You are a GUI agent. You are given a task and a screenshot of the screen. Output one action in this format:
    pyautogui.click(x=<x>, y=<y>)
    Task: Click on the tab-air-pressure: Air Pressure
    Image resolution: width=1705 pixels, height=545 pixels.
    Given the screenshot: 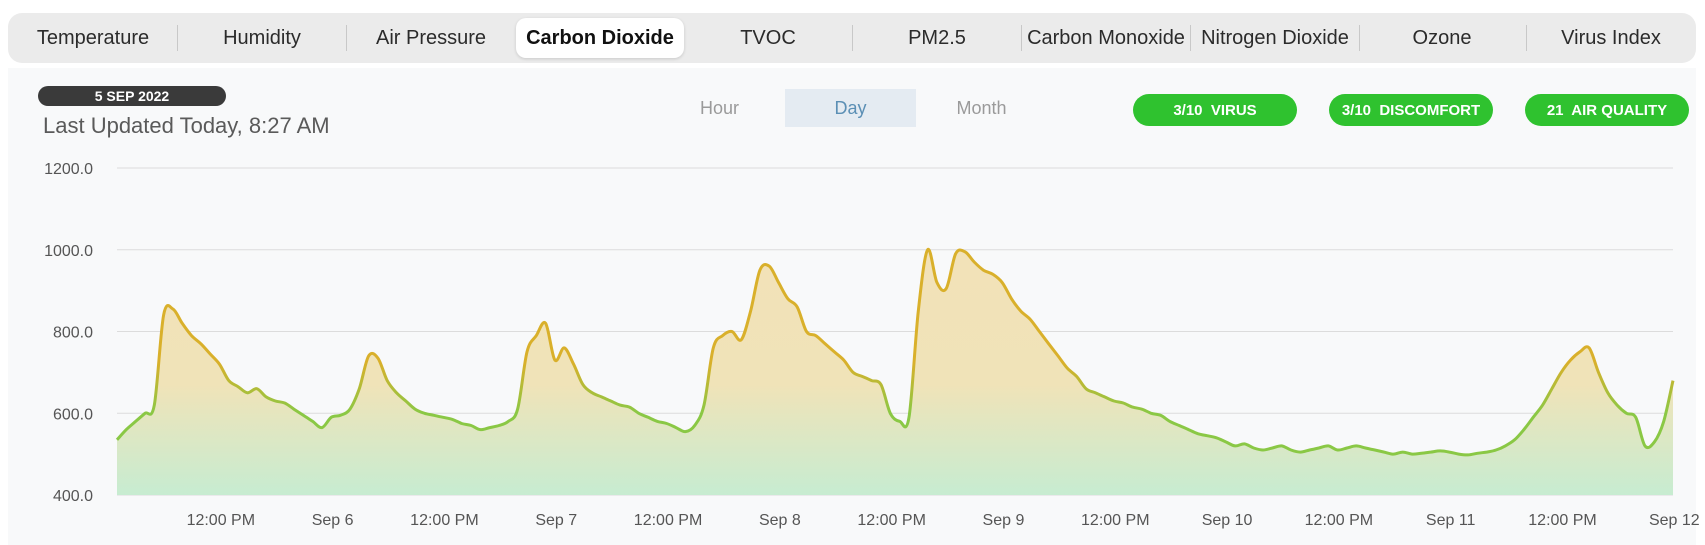 What is the action you would take?
    pyautogui.click(x=431, y=37)
    